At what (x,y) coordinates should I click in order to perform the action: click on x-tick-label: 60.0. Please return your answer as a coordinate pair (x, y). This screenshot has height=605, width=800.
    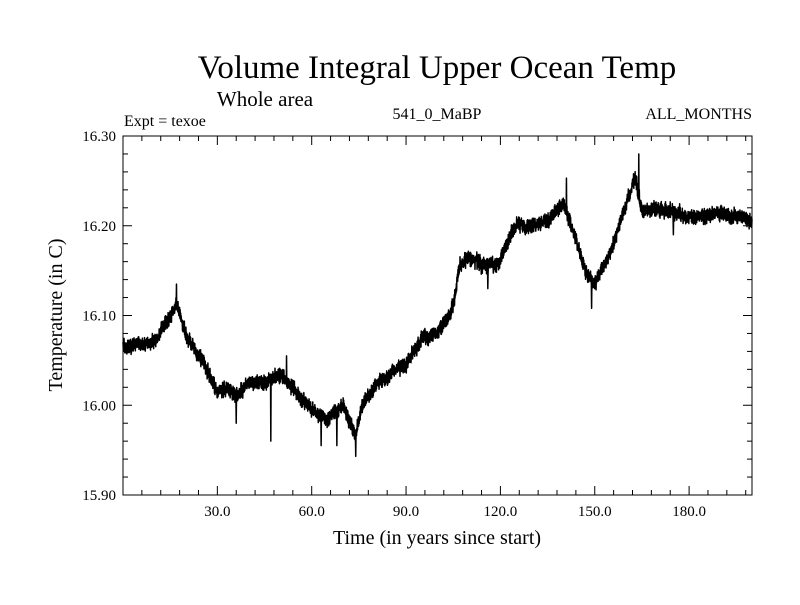
    Looking at the image, I should click on (312, 512).